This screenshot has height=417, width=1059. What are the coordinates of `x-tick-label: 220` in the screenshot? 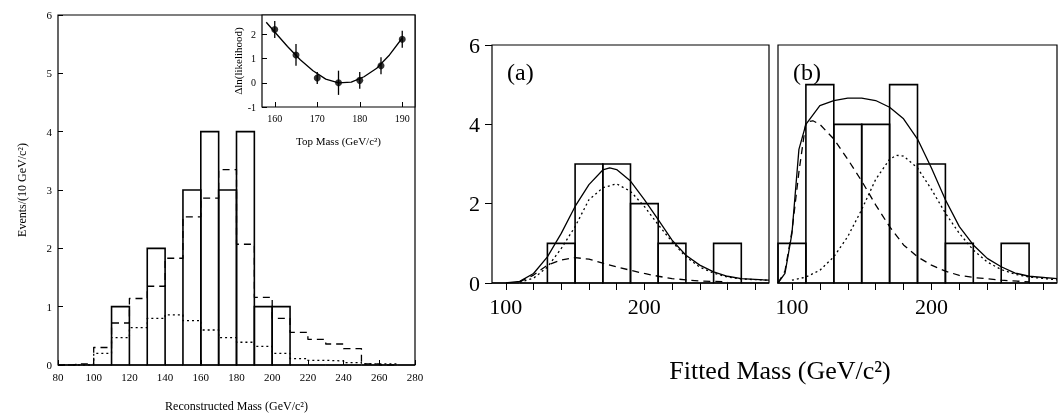 It's located at (308, 376).